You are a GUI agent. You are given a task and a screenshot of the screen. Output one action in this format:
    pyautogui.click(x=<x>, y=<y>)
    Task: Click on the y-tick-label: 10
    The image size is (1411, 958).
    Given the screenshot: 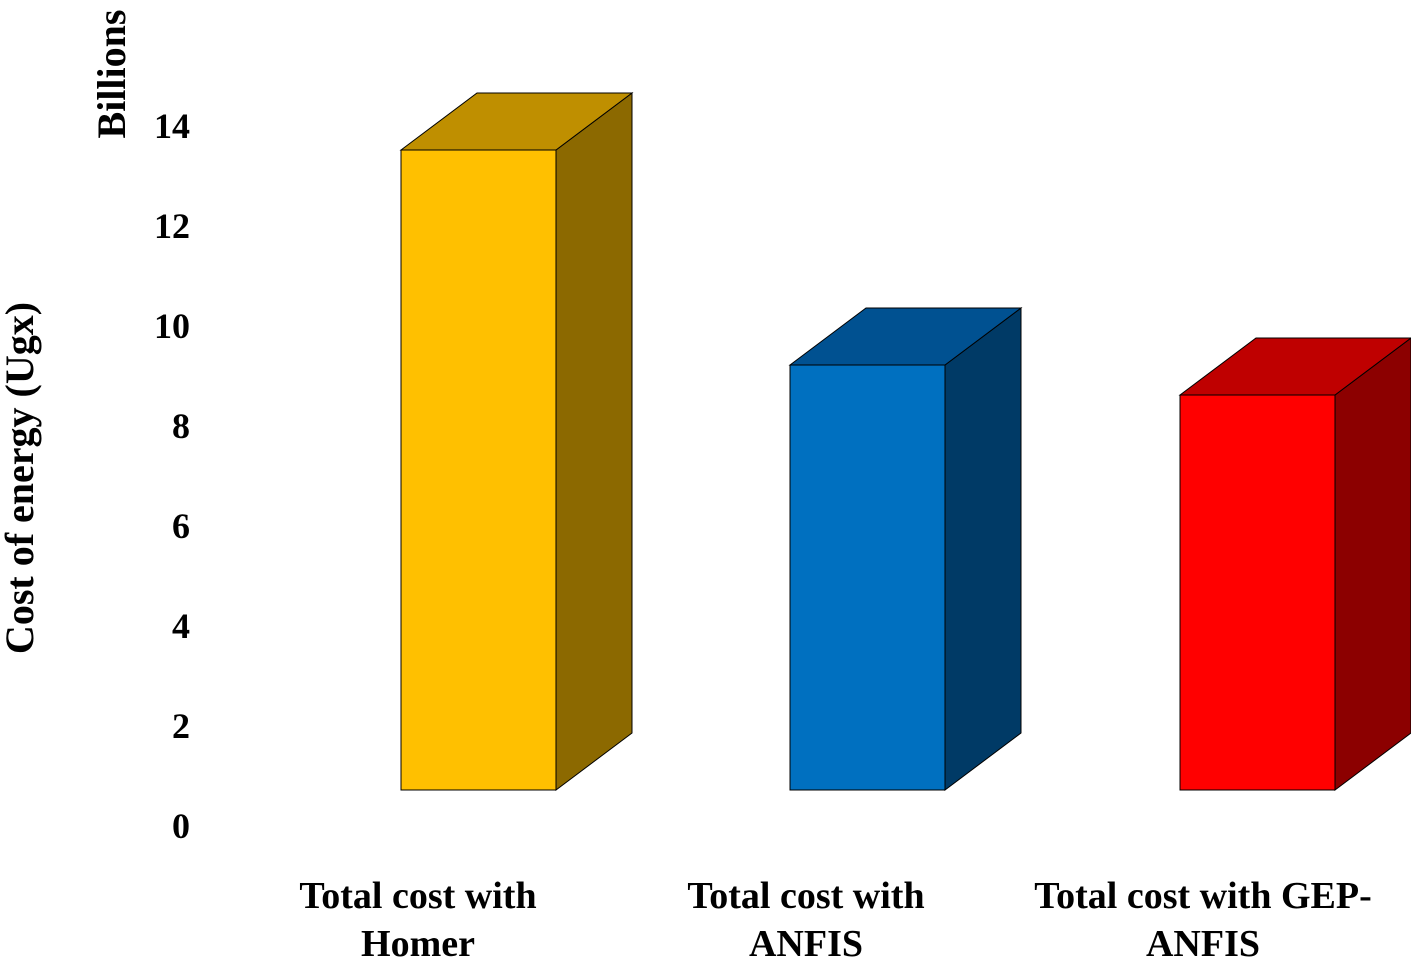 What is the action you would take?
    pyautogui.click(x=172, y=326)
    